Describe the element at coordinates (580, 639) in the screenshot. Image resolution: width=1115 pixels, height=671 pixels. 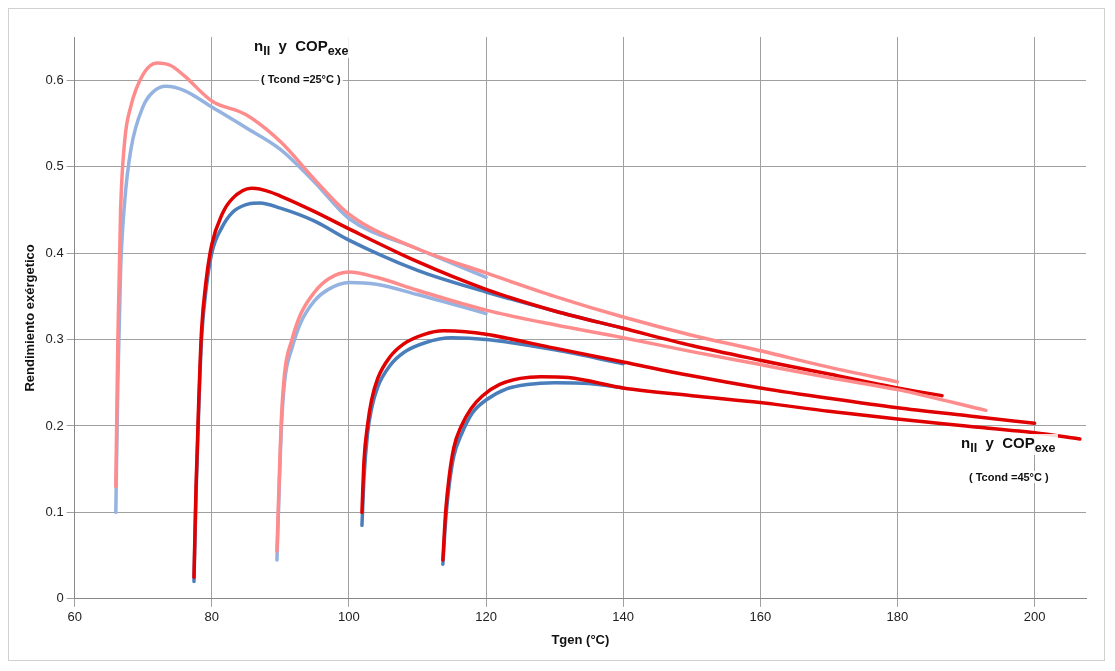
I see `x-axis-title: Tgen (°C)` at that location.